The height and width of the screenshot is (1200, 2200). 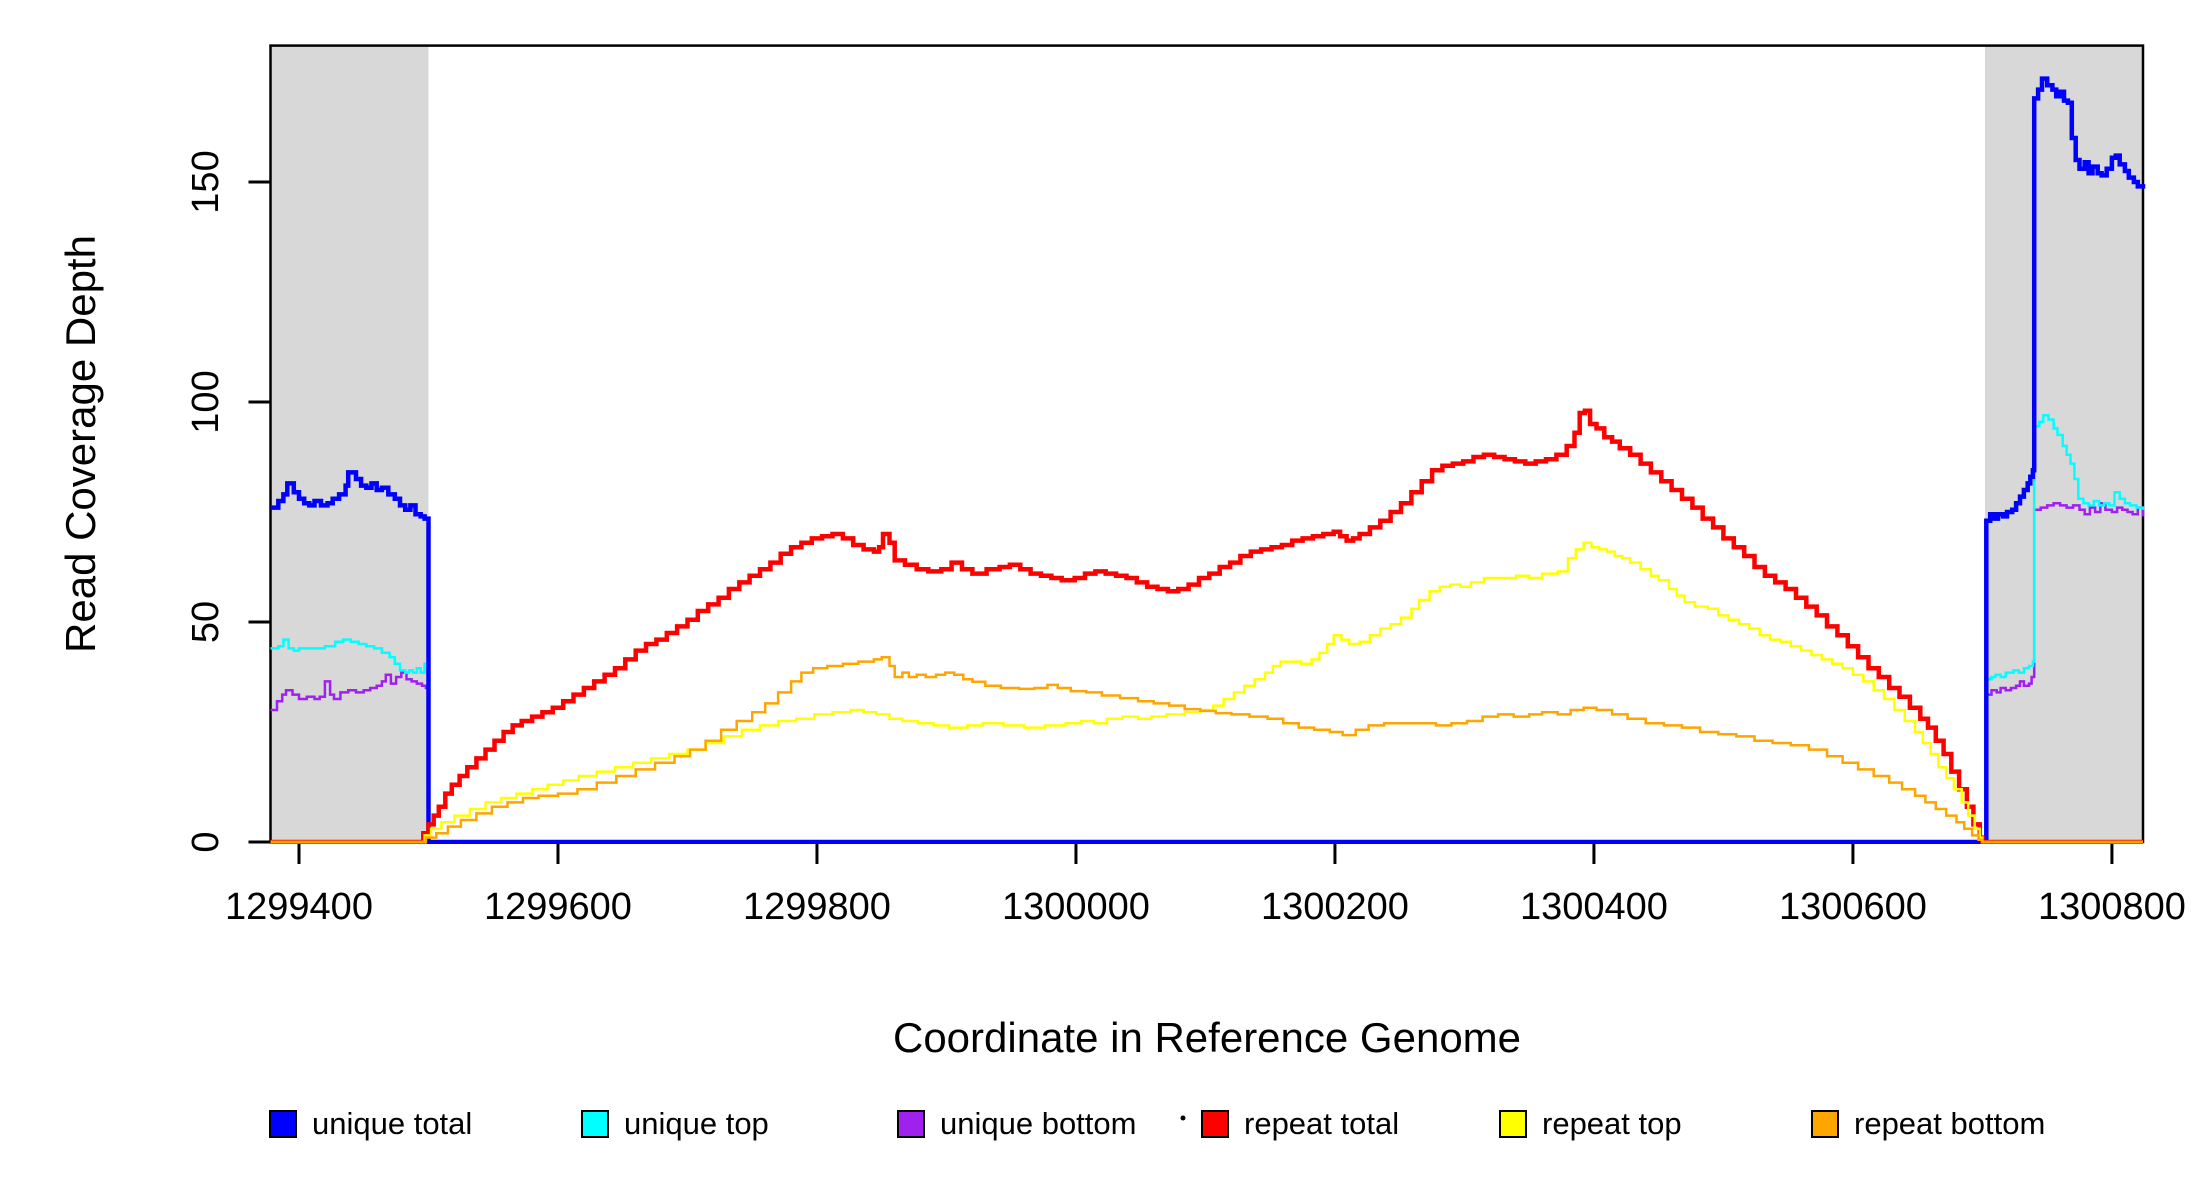 What do you see at coordinates (817, 907) in the screenshot?
I see `x-tick-label: 1299800` at bounding box center [817, 907].